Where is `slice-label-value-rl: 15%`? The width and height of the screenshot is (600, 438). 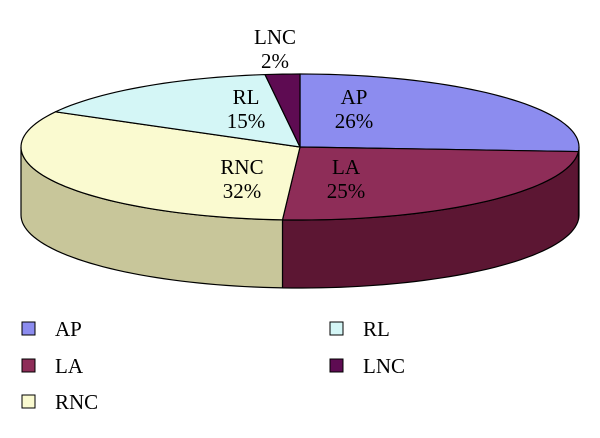 slice-label-value-rl: 15% is located at coordinates (246, 121).